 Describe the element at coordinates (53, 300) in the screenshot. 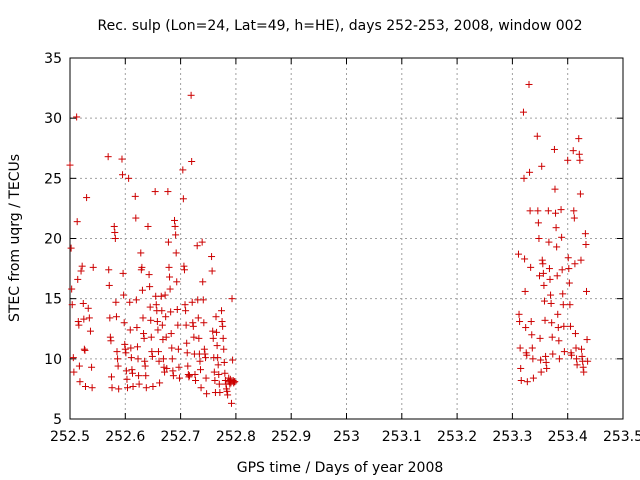

I see `y-tick-label: 15` at that location.